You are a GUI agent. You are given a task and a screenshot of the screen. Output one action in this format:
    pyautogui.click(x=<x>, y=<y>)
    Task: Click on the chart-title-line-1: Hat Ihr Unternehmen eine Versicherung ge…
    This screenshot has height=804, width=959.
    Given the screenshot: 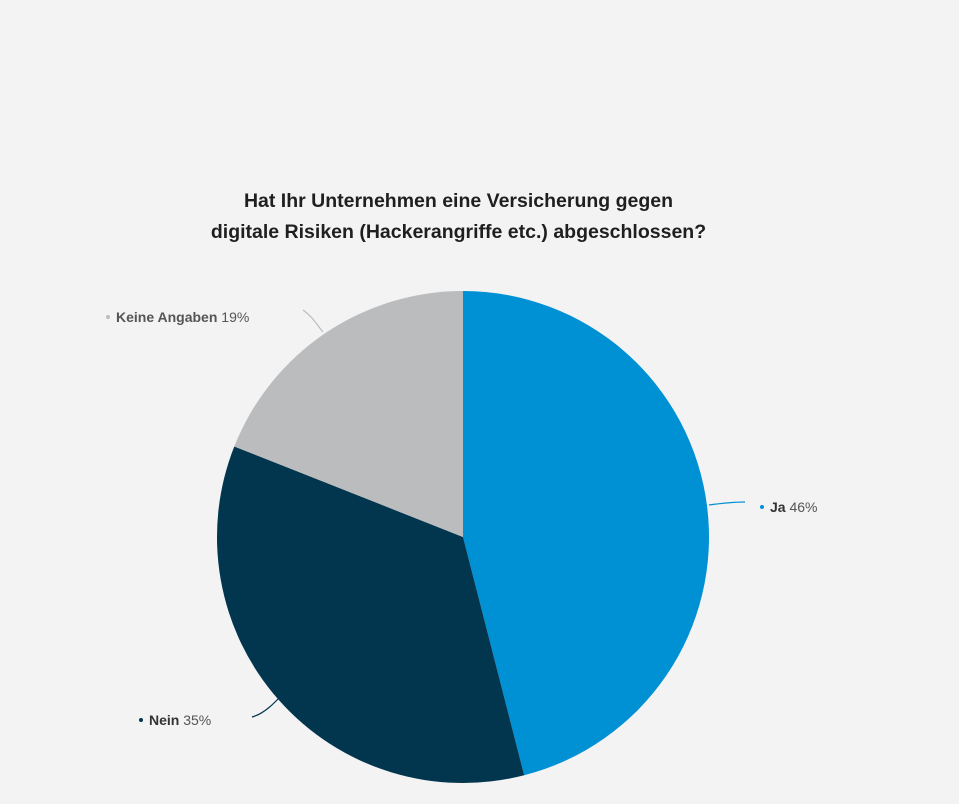 What is the action you would take?
    pyautogui.click(x=458, y=201)
    